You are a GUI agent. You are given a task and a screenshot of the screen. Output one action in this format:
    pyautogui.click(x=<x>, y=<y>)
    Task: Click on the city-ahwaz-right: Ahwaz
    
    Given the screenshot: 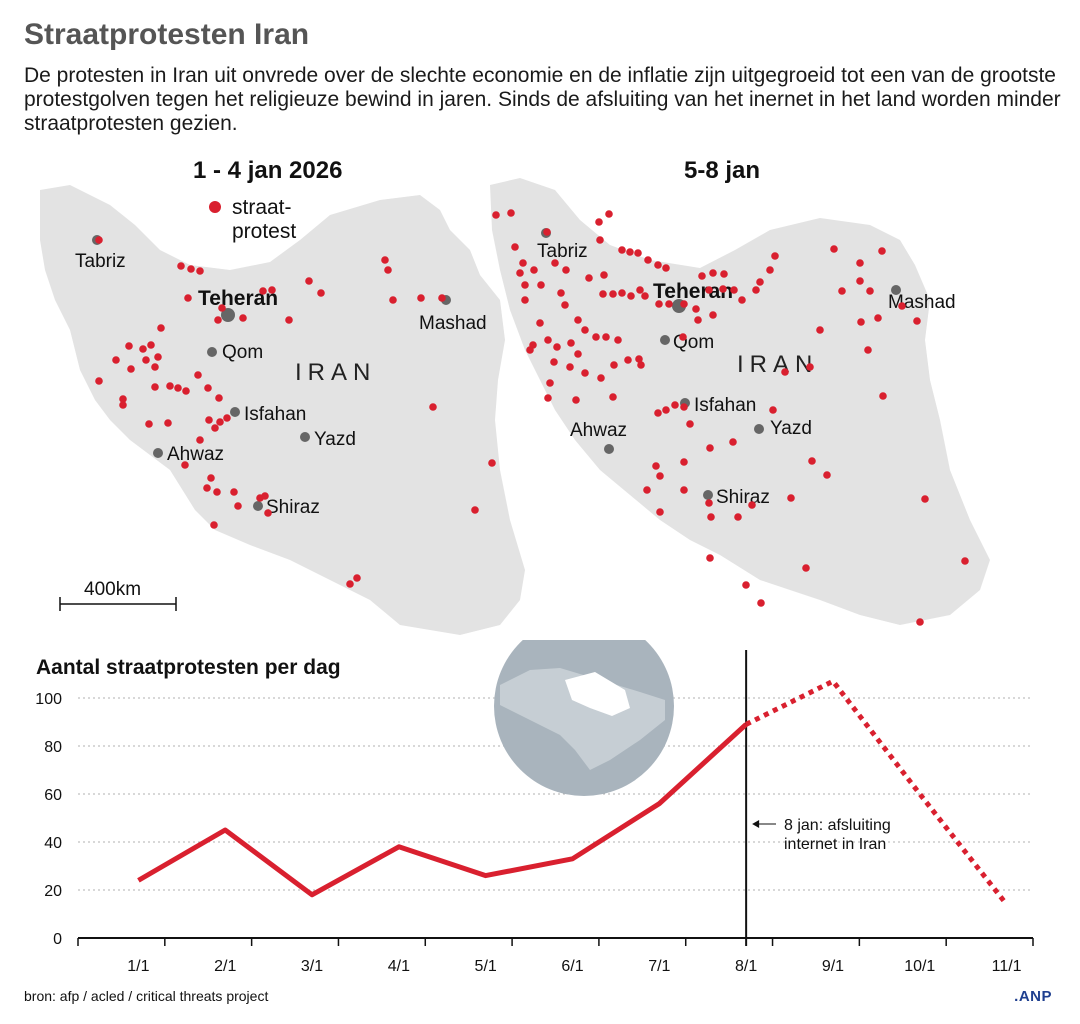 What is the action you would take?
    pyautogui.click(x=598, y=437)
    